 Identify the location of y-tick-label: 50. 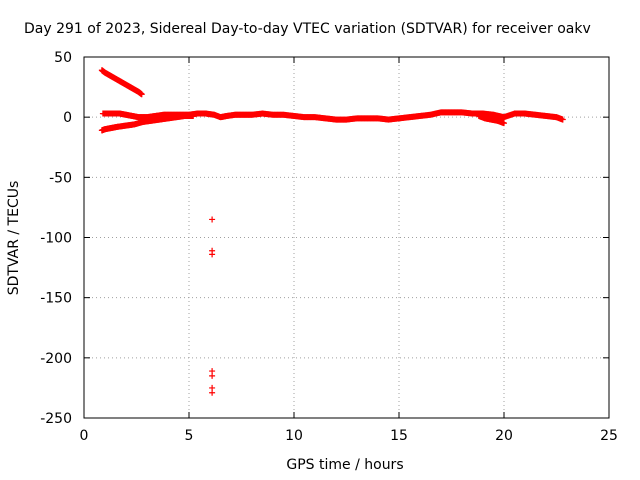
(63, 58).